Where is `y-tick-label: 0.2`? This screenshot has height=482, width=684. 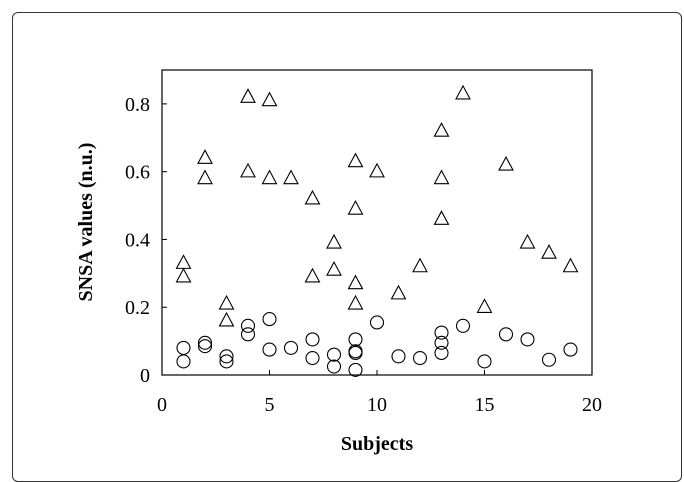
y-tick-label: 0.2 is located at coordinates (137, 308).